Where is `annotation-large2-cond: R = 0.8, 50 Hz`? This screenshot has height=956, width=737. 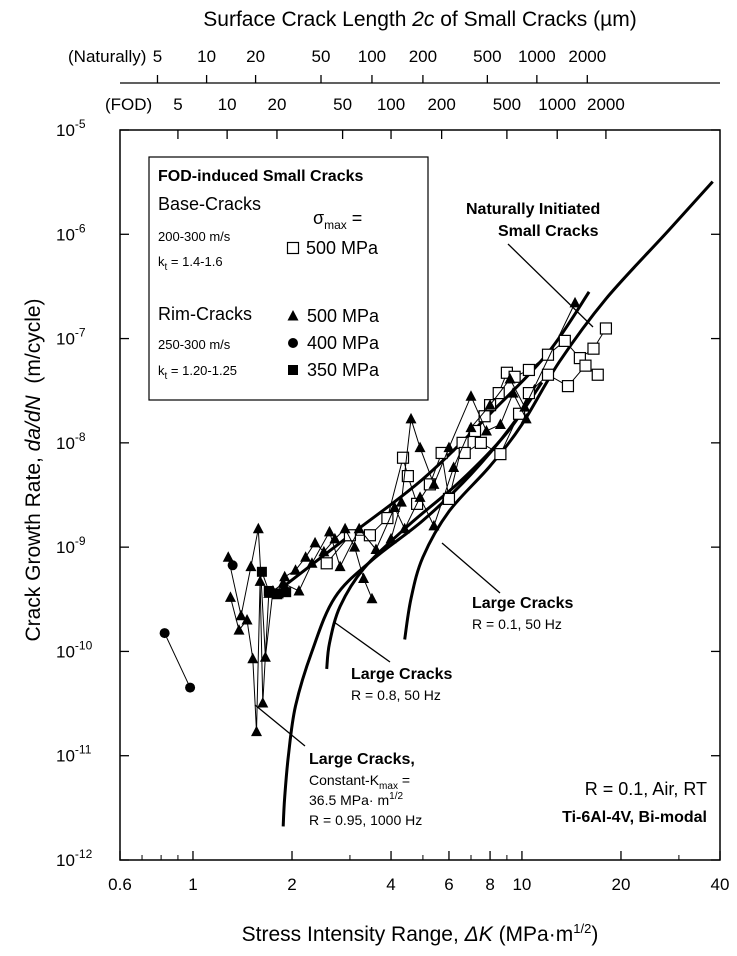 annotation-large2-cond: R = 0.8, 50 Hz is located at coordinates (396, 695).